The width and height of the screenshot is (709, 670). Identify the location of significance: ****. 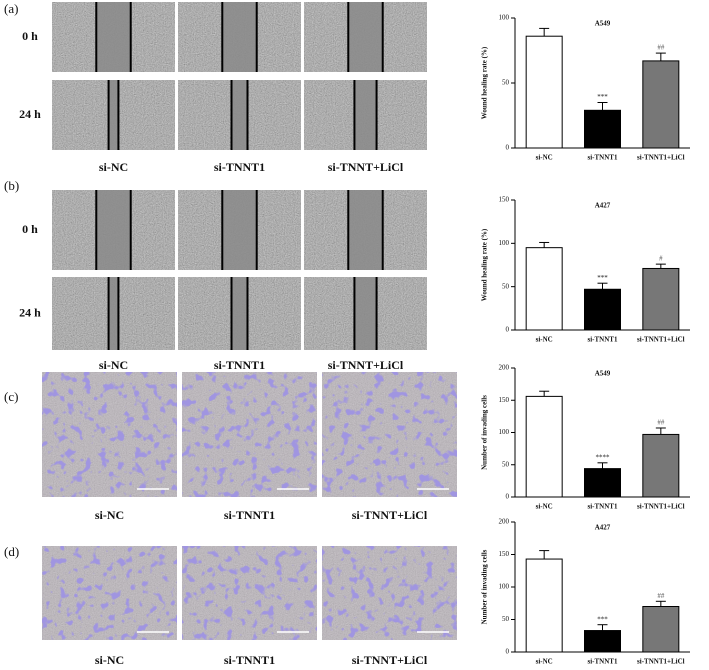
(603, 457).